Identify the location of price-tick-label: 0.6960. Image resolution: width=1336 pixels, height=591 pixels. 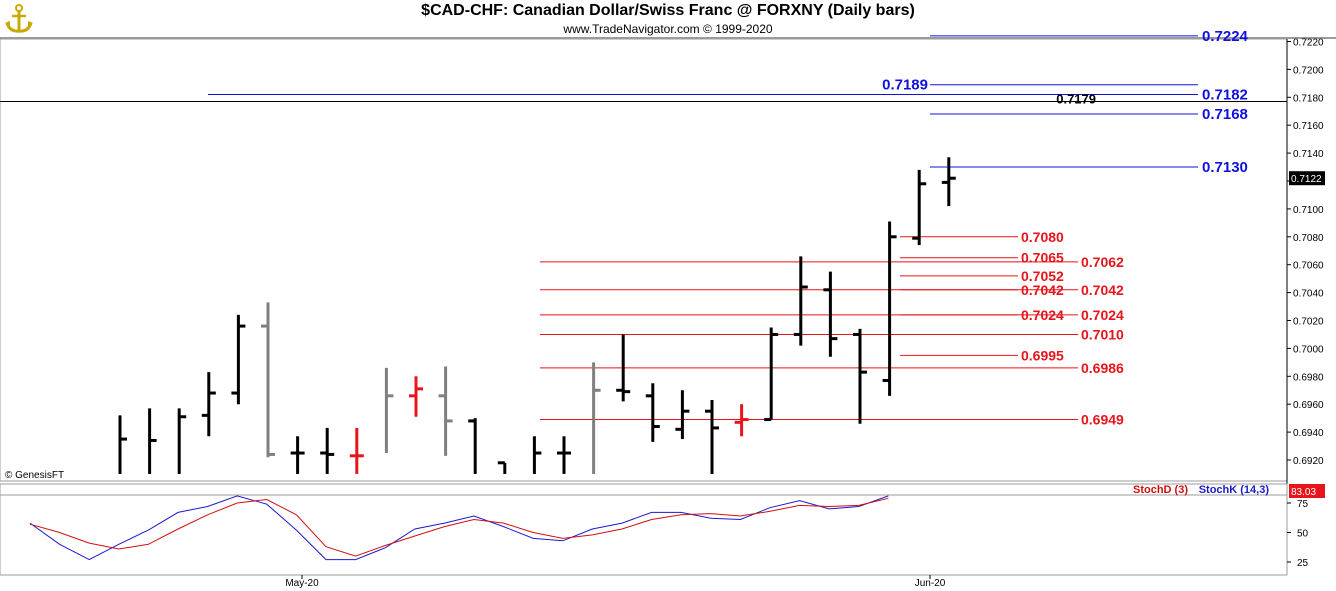
(1308, 405).